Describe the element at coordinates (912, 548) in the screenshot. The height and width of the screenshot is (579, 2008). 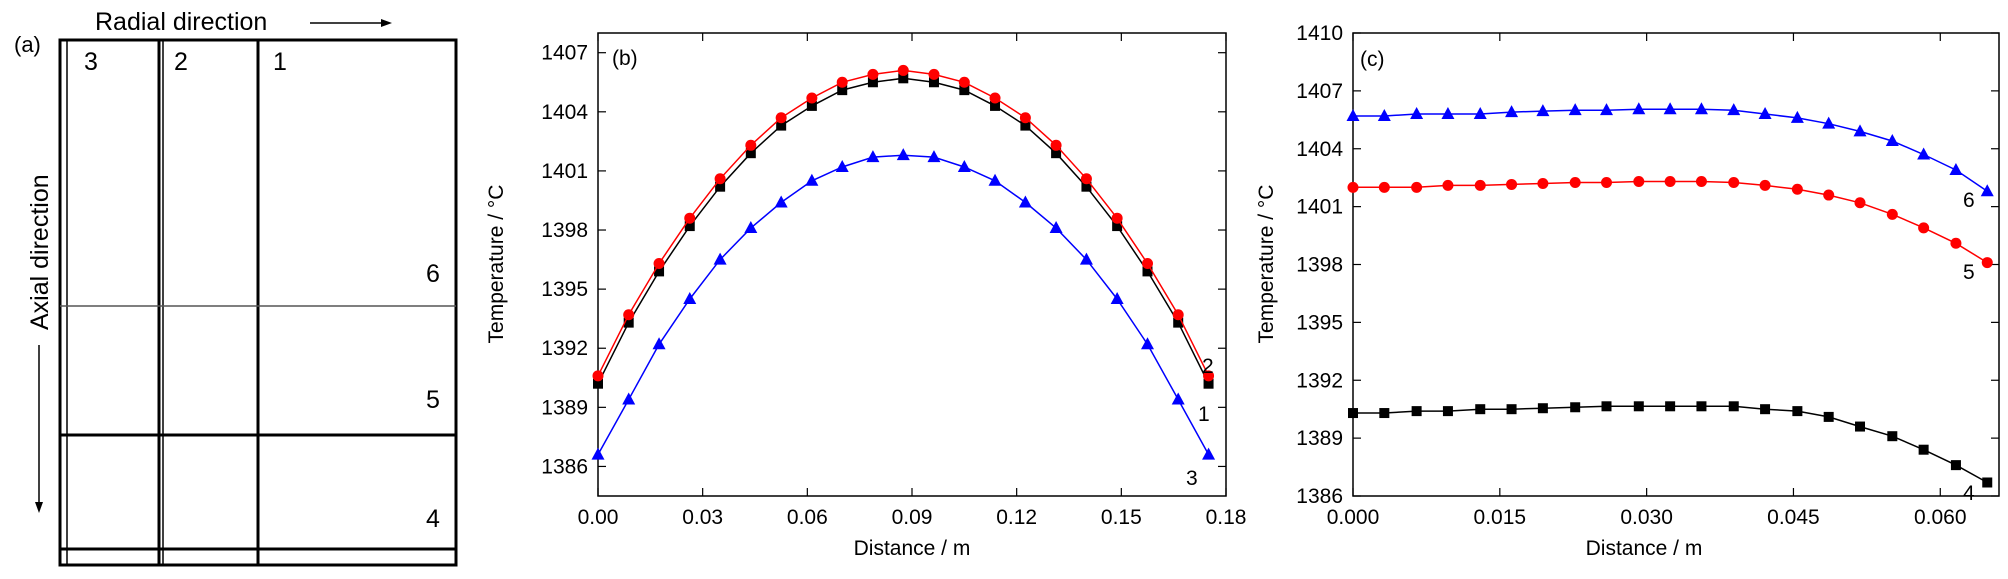
I see `x-axis-label-b: Distance / m` at that location.